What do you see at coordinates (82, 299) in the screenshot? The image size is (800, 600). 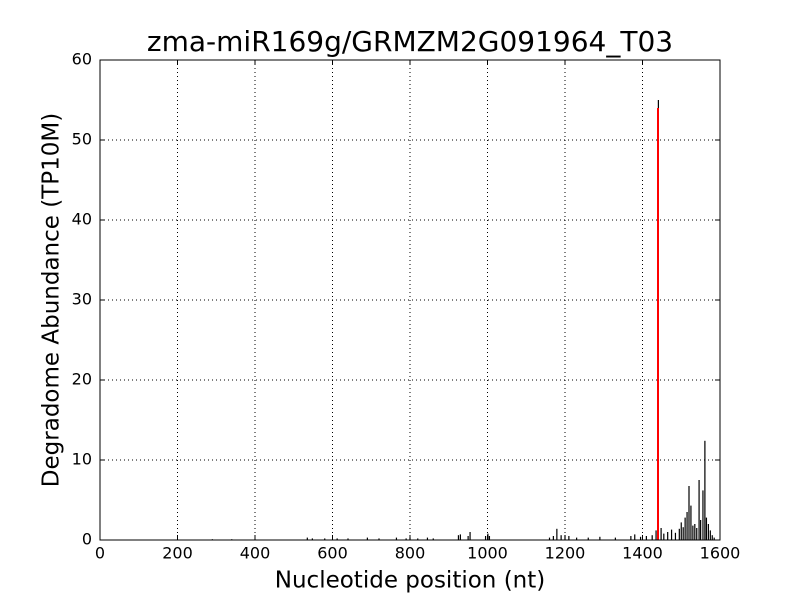 I see `y-tick-label: 30` at bounding box center [82, 299].